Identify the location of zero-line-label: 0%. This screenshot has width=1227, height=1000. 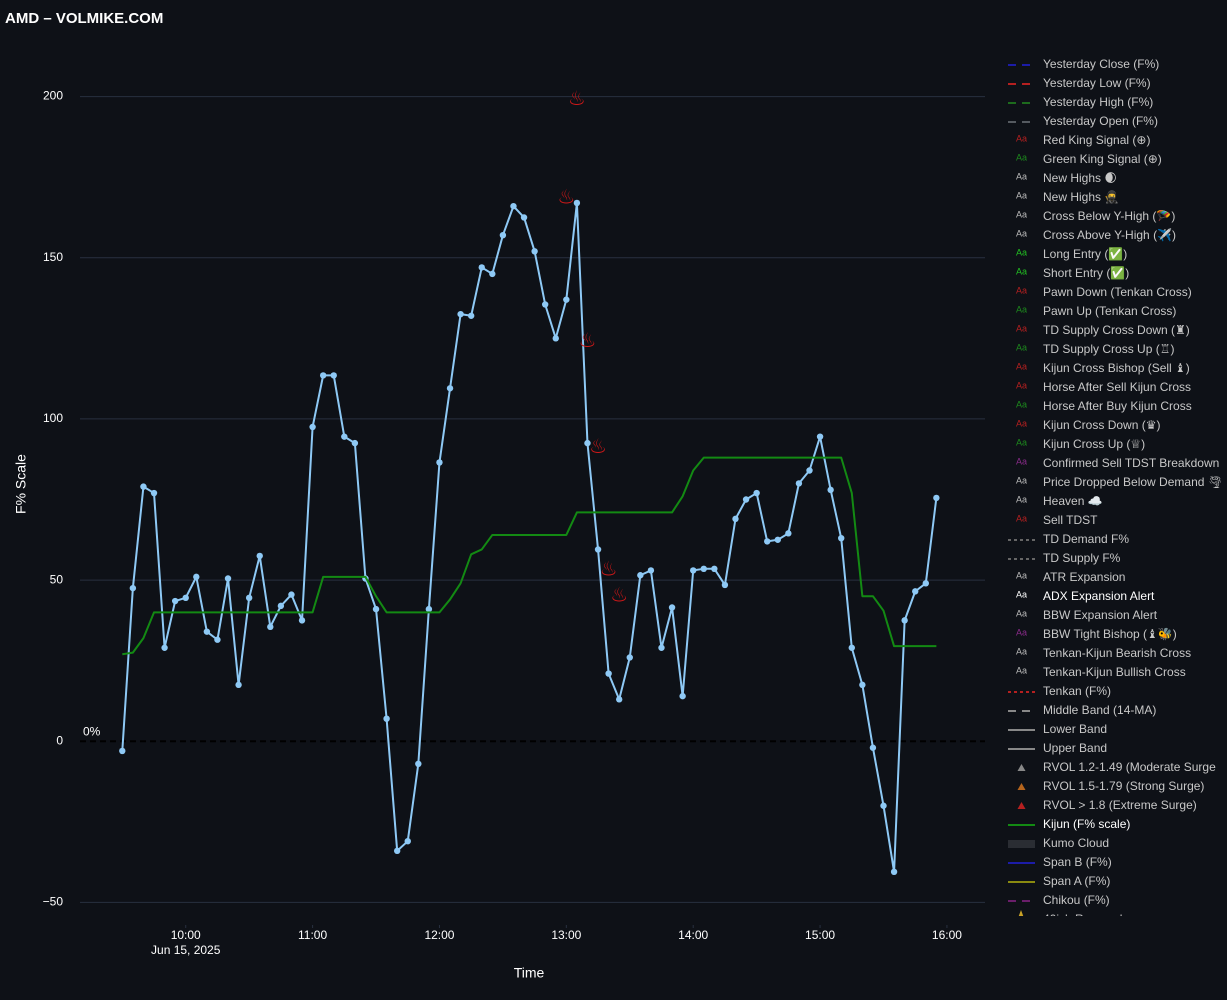
(92, 731).